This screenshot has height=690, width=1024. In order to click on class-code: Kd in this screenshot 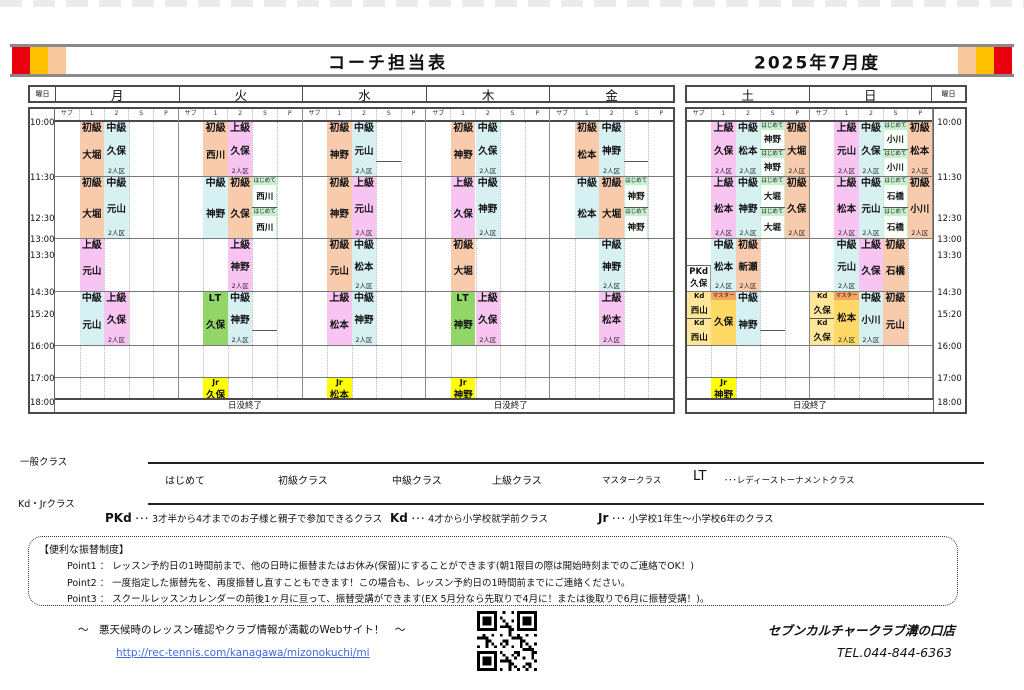, I will do `click(399, 518)`.